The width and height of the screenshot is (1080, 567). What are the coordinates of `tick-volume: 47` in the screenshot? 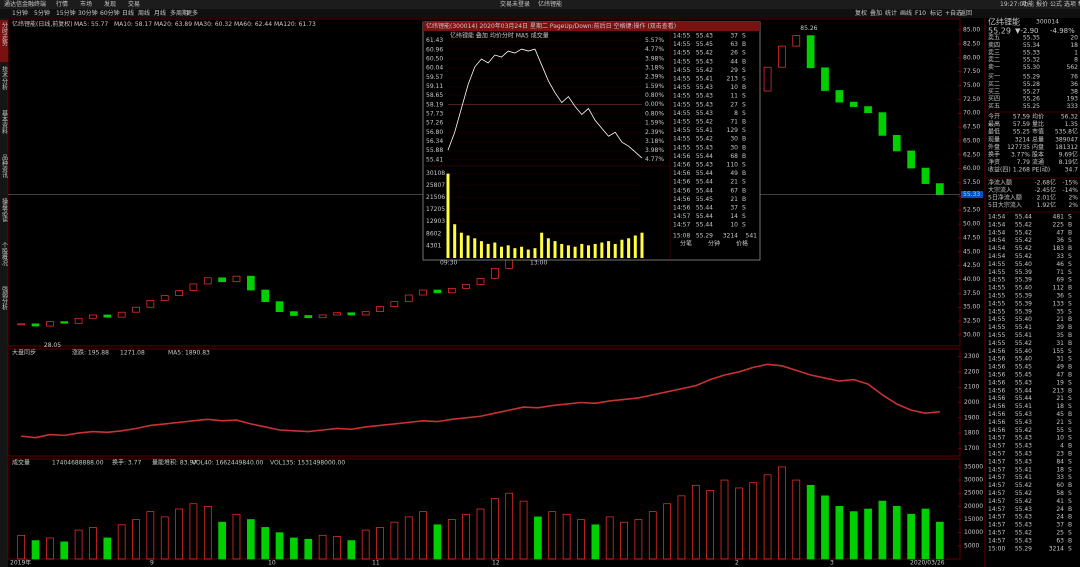 It's located at (1060, 375).